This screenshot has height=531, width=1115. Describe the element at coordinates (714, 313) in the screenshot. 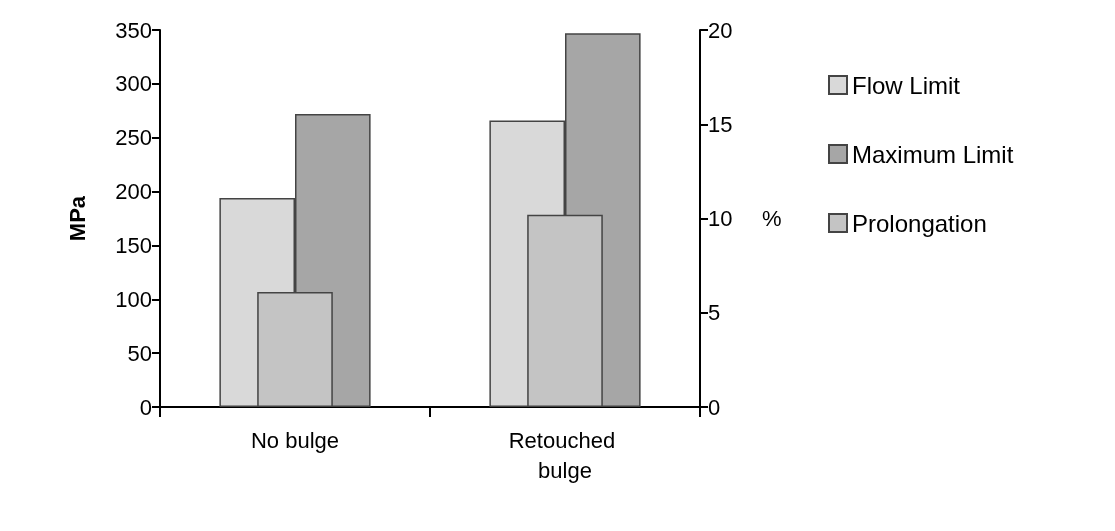

I see `y2-tick-label: 5` at that location.